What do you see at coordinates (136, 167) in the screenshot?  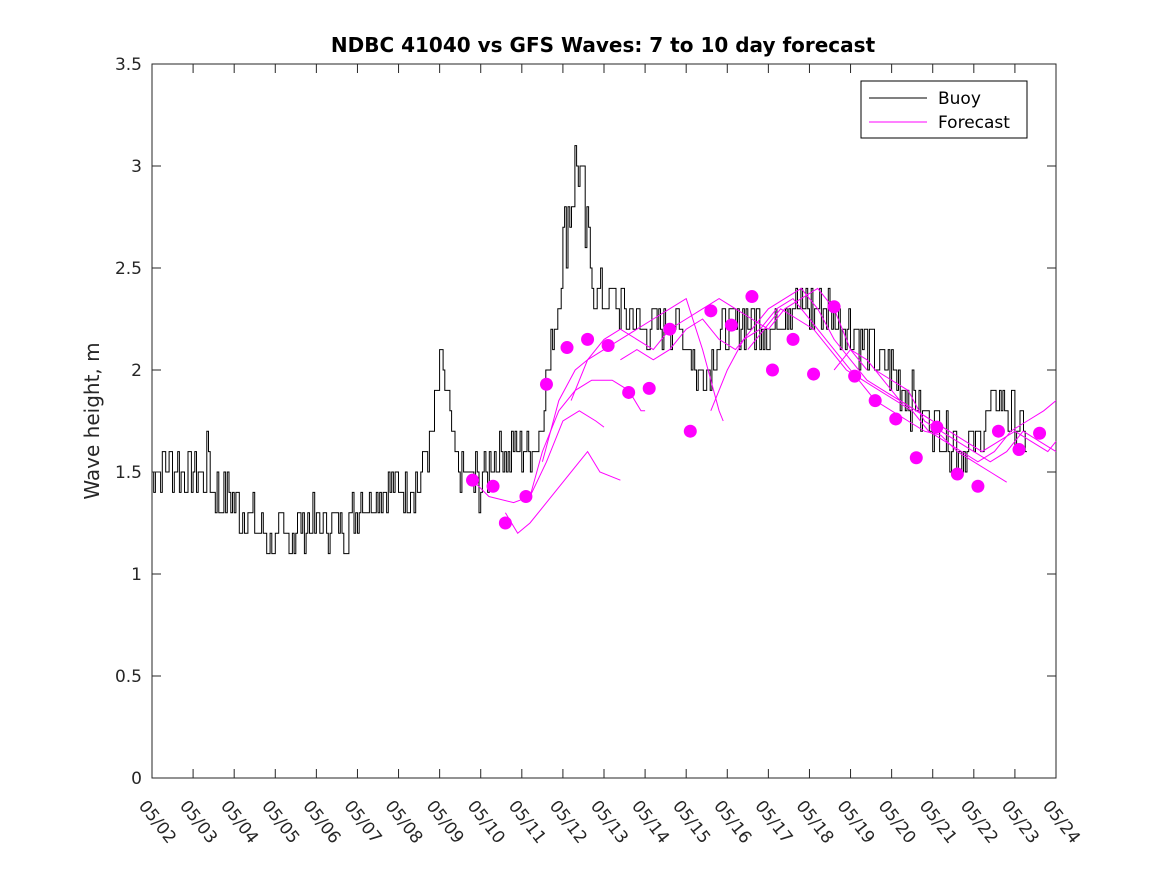 I see `y-tick-label: 3` at bounding box center [136, 167].